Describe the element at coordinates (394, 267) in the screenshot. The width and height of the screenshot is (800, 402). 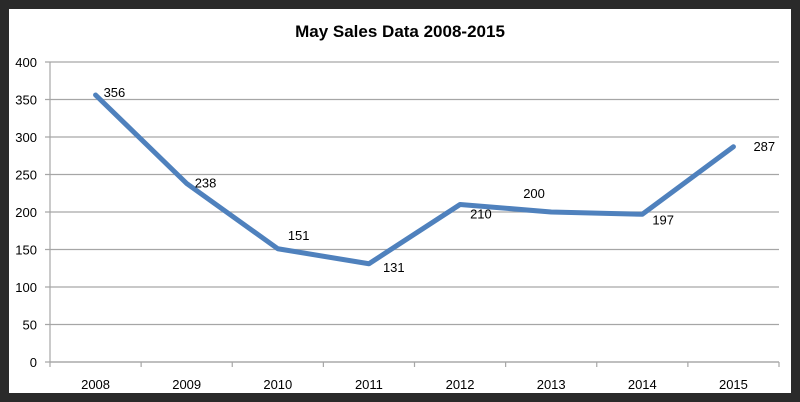
I see `data-label: 131` at that location.